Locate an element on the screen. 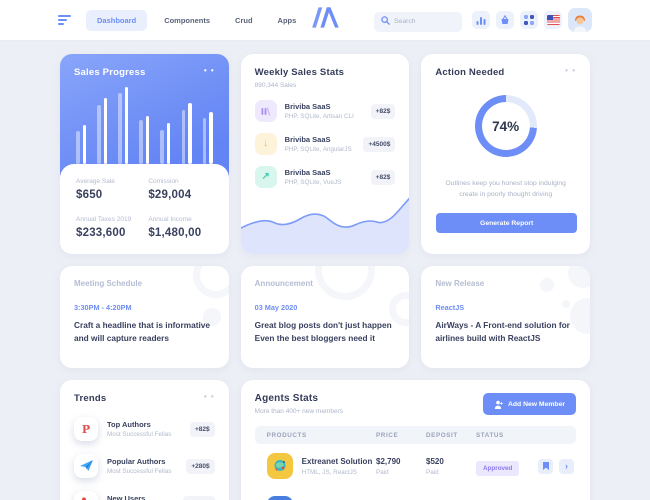  nav-item-dashboard: Dashboard is located at coordinates (117, 20).